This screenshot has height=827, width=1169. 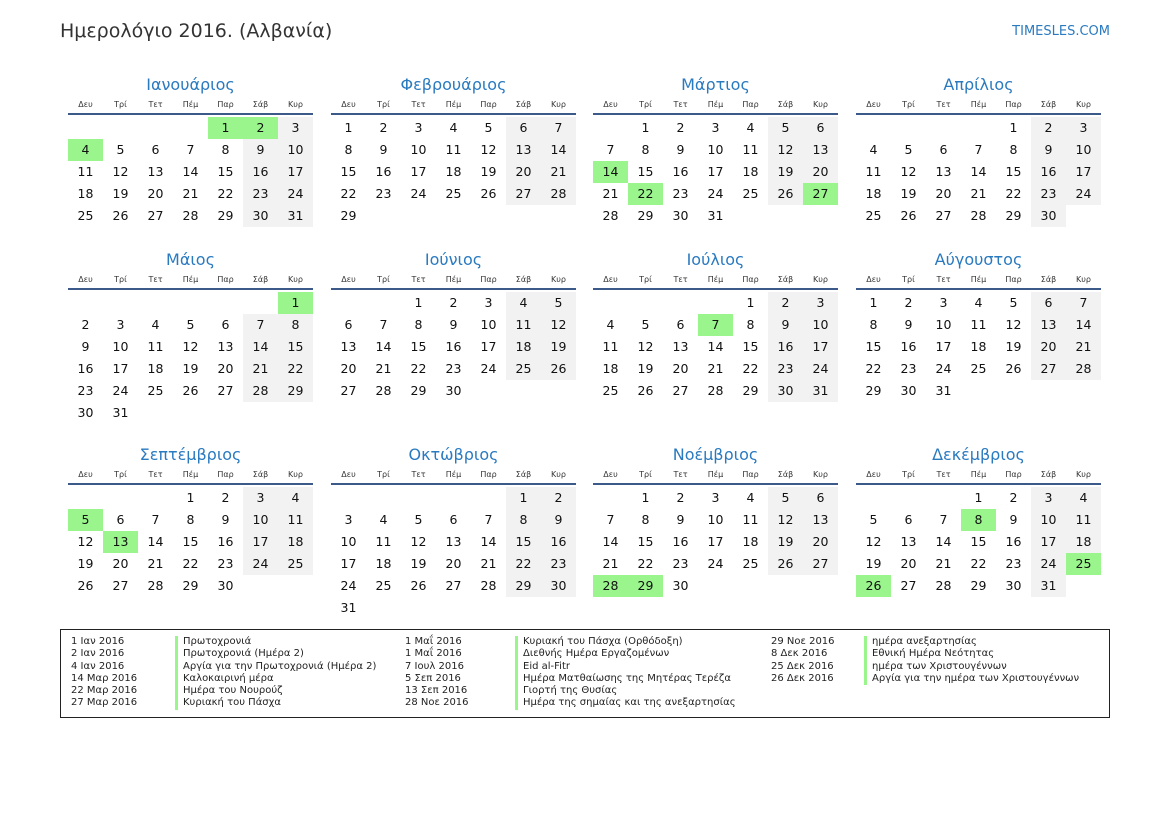 What do you see at coordinates (715, 325) in the screenshot?
I see `holiday-day-cell: 7` at bounding box center [715, 325].